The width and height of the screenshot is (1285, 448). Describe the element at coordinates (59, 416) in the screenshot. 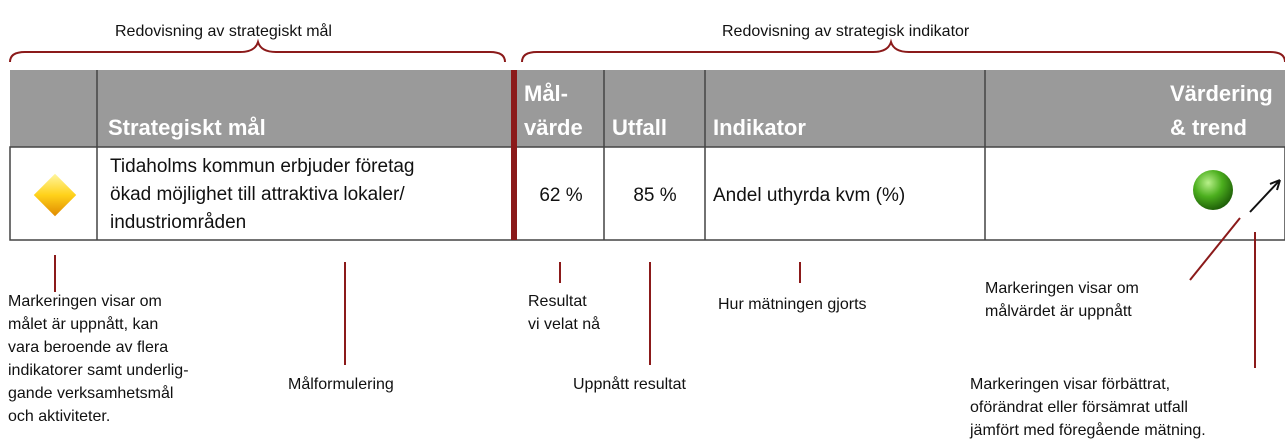

I see `annotation-line: och aktiviteter.` at that location.